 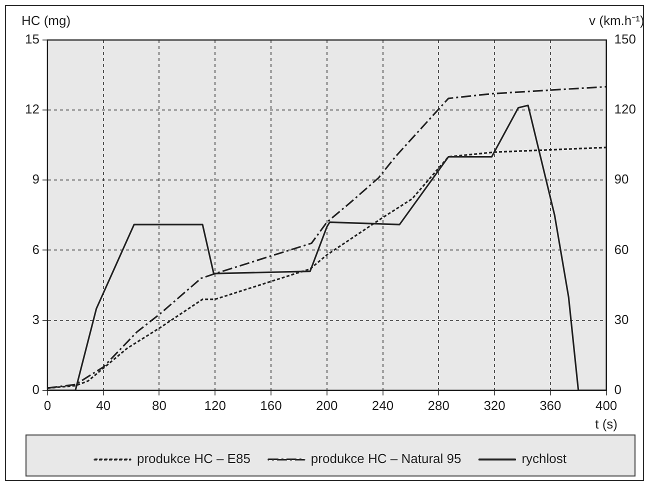 What do you see at coordinates (159, 405) in the screenshot?
I see `x-tick-label: 80` at bounding box center [159, 405].